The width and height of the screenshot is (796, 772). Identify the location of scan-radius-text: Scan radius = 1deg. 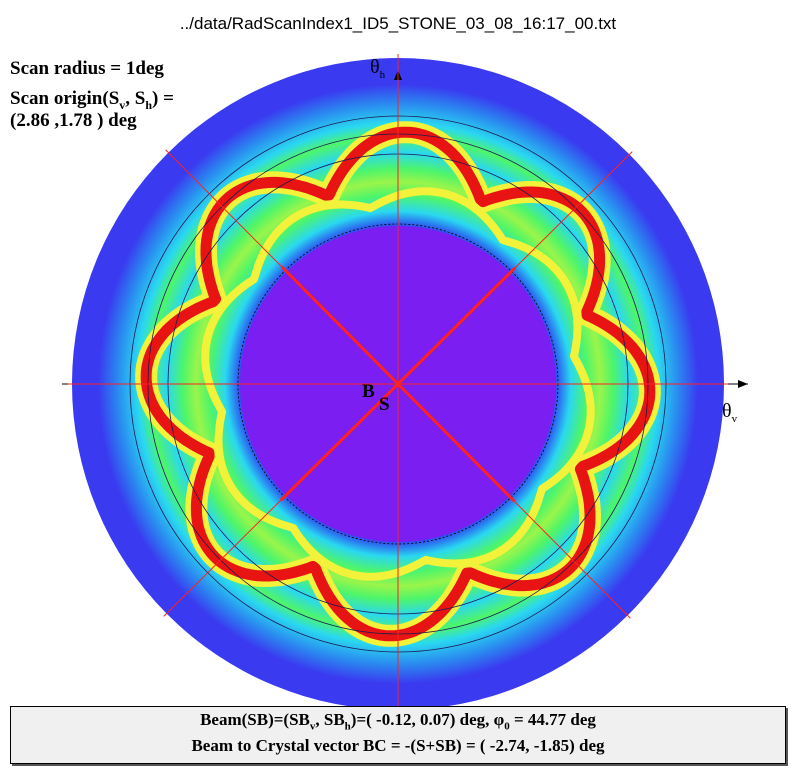
(87, 68).